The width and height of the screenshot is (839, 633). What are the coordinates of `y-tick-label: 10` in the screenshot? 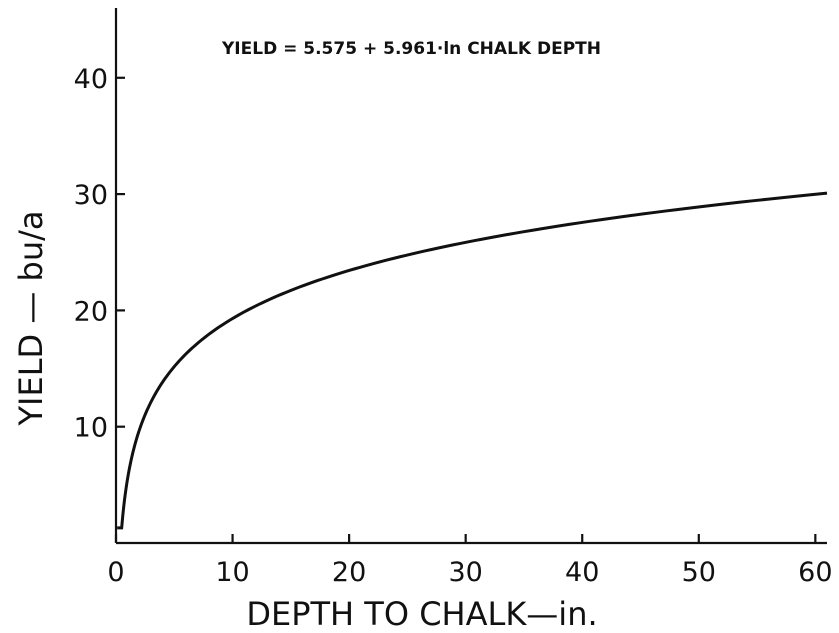 It's located at (91, 428).